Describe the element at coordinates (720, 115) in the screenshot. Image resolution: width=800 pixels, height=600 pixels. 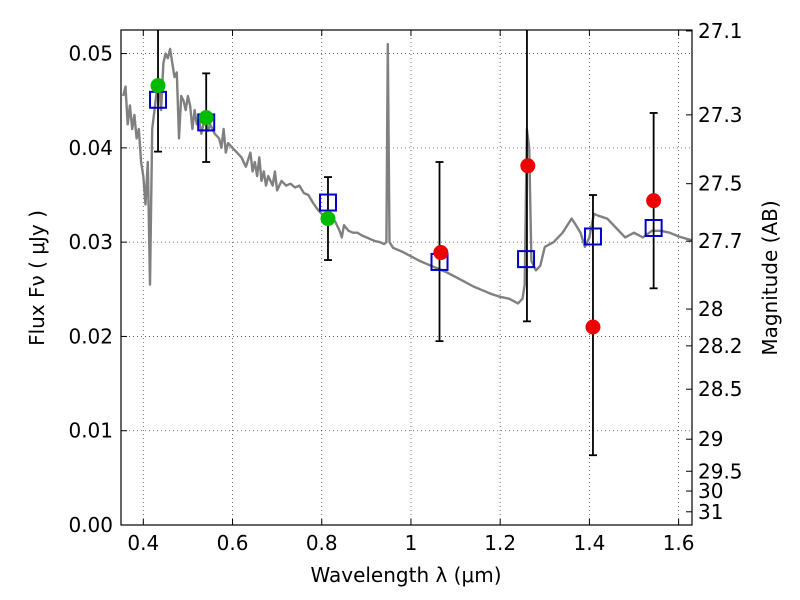
I see `mag-tick-label: 27.3` at that location.